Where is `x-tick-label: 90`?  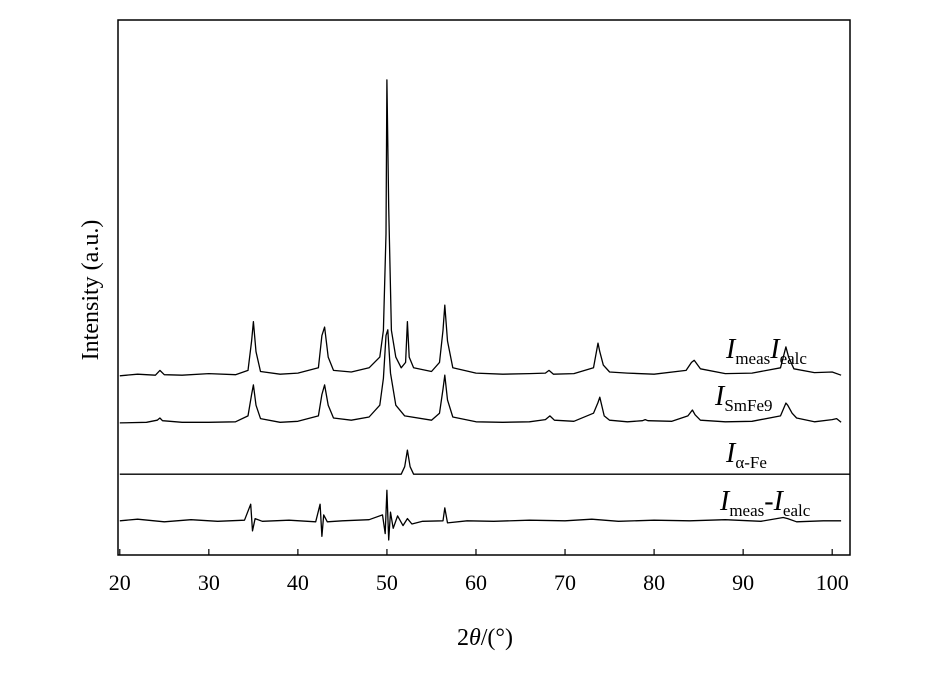 x-tick-label: 90 is located at coordinates (743, 582).